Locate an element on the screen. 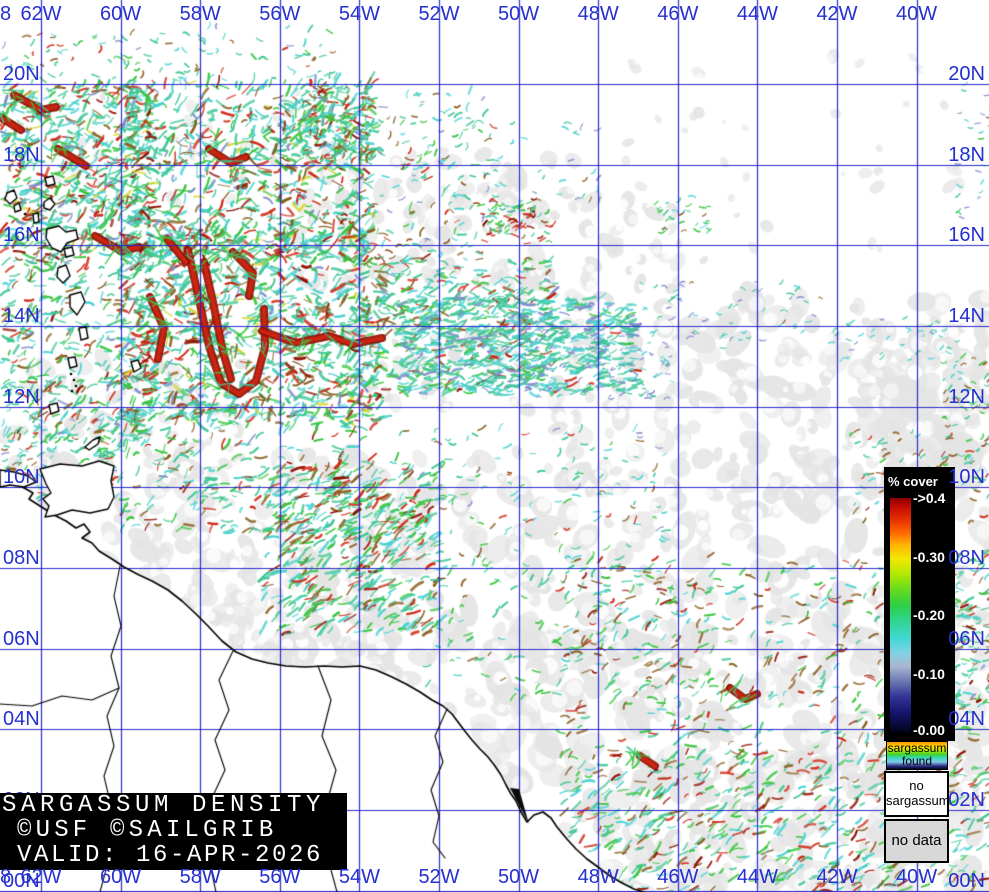 The width and height of the screenshot is (989, 892). map-credit: ©USF ©SAILGRIB is located at coordinates (147, 830).